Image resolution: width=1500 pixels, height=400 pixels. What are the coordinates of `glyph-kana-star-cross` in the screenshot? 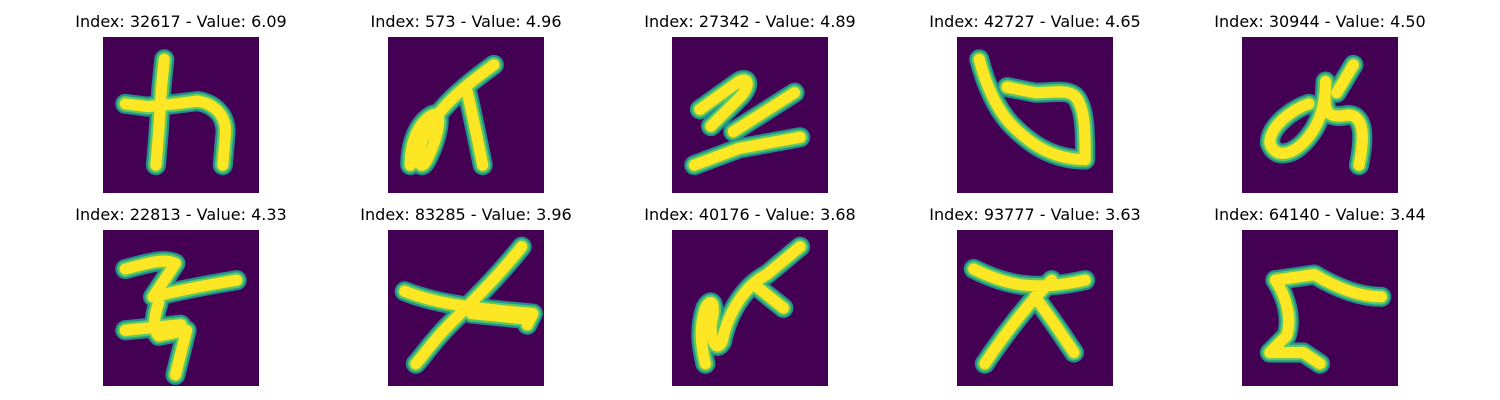 It's located at (1035, 308).